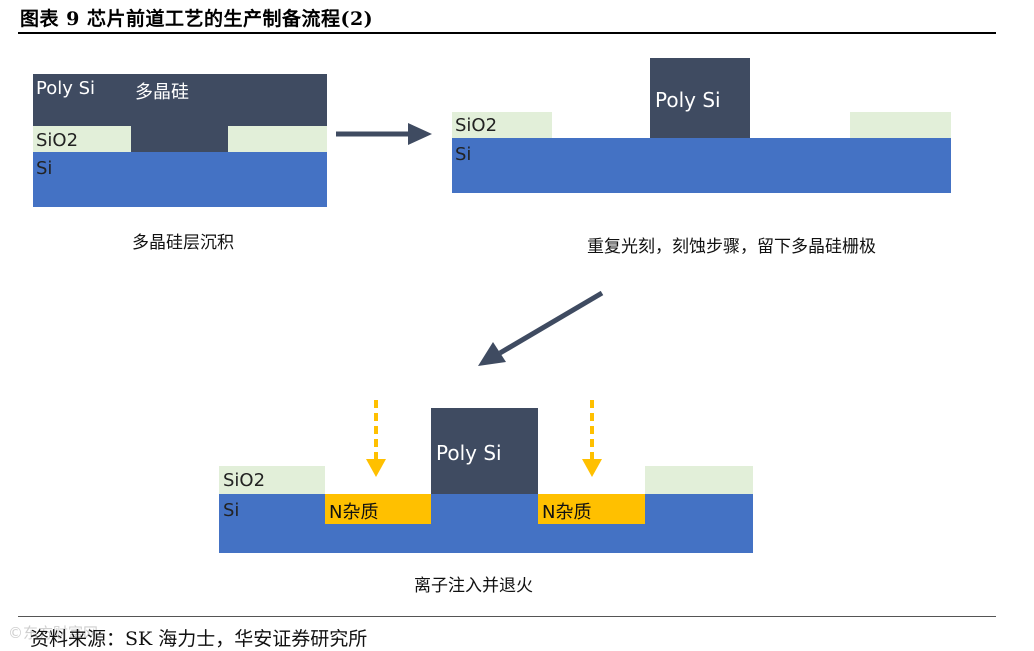  What do you see at coordinates (384, 134) in the screenshot?
I see `process-arrow-right` at bounding box center [384, 134].